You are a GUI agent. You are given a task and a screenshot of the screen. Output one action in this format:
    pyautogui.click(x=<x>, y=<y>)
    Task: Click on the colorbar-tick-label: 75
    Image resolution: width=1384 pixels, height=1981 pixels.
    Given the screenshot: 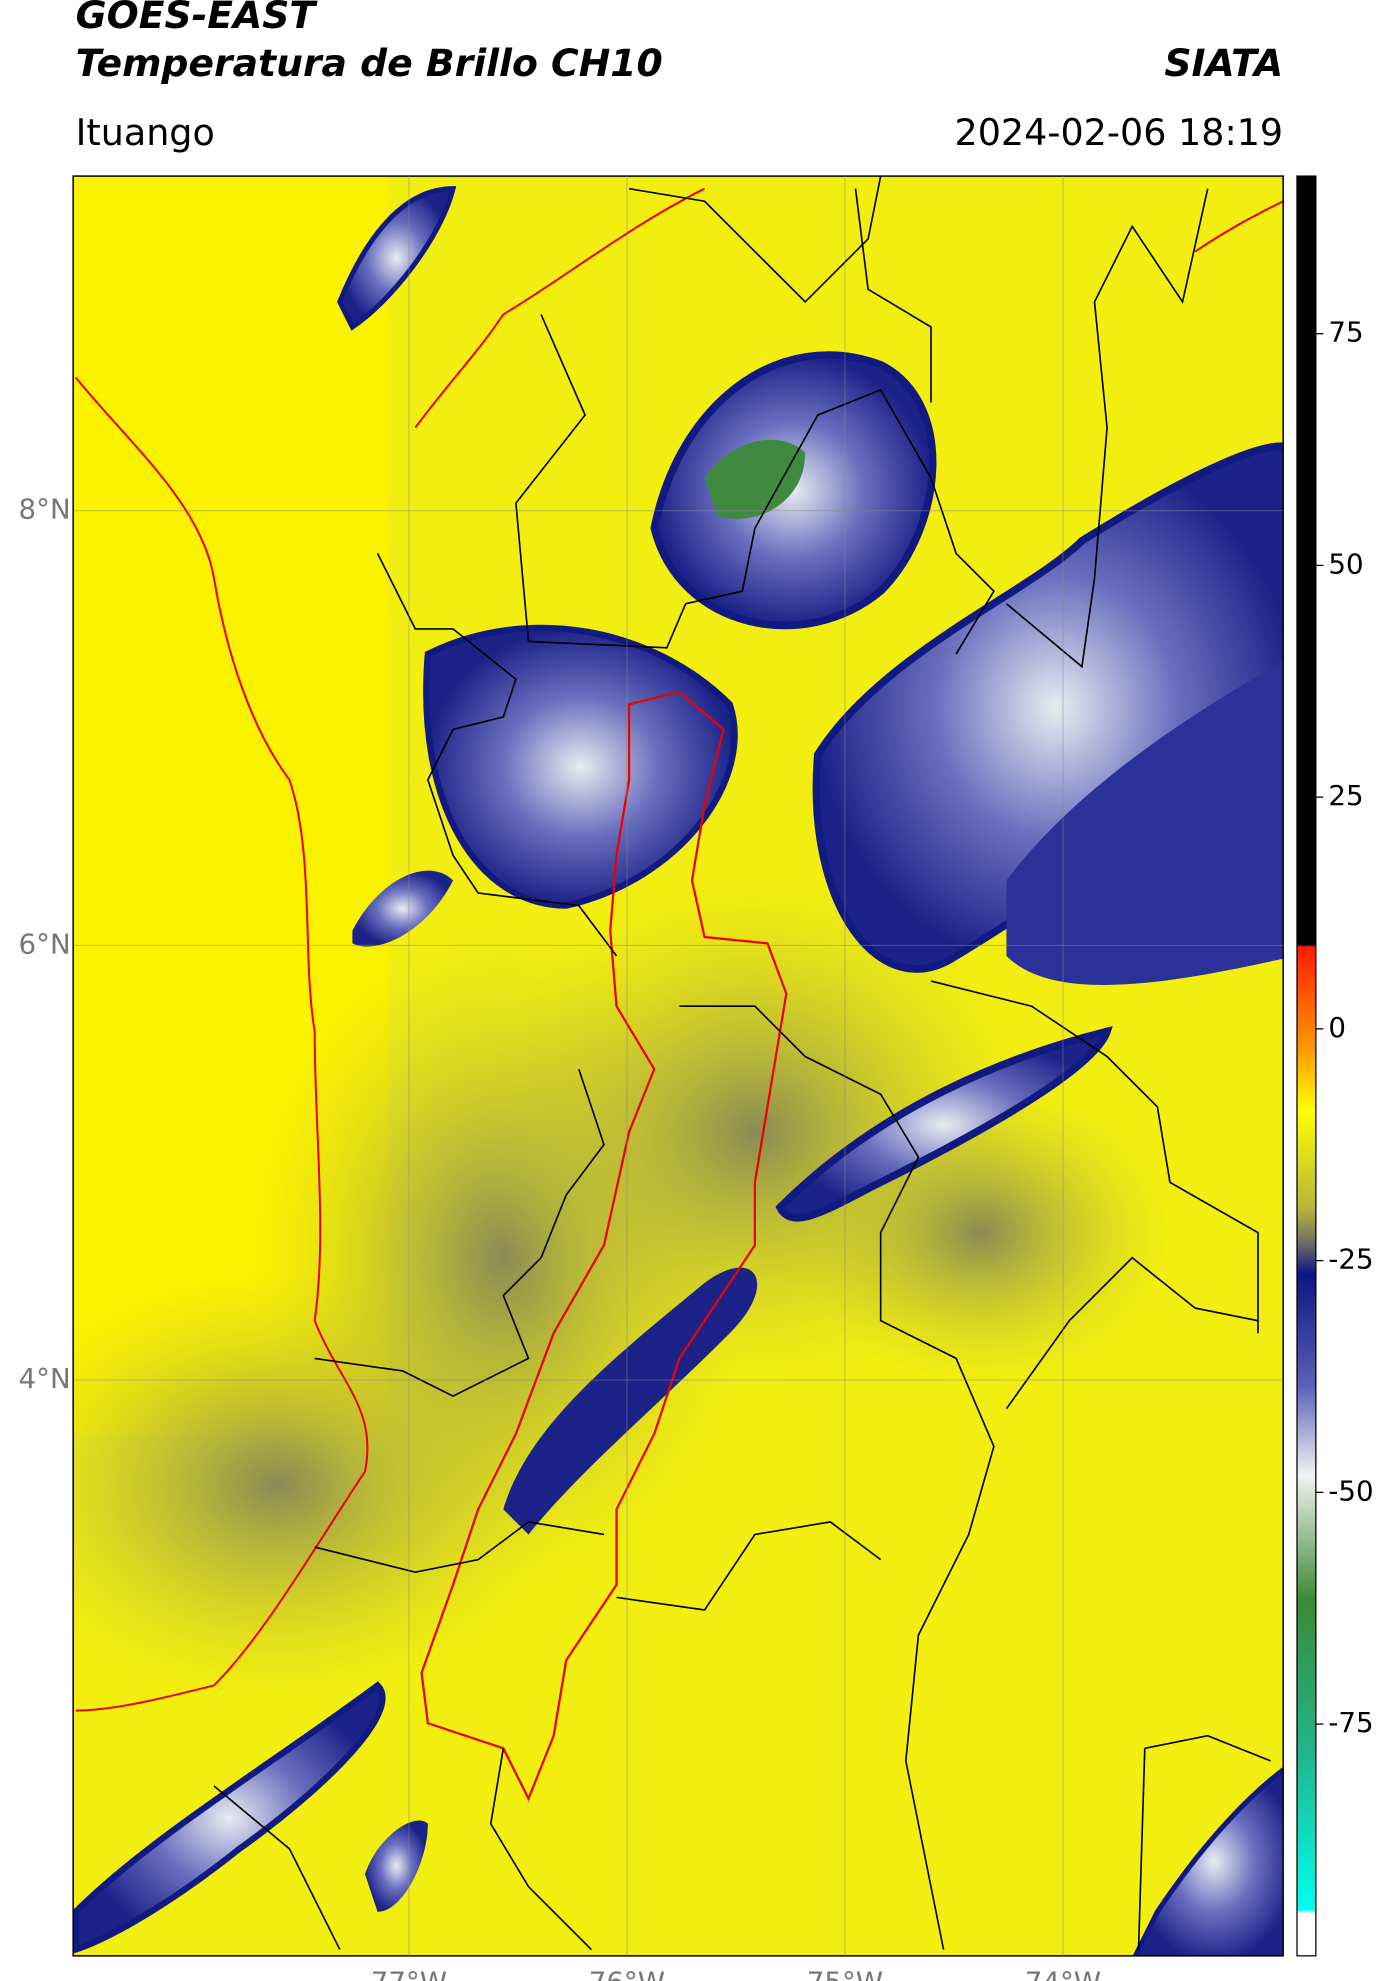 What is the action you would take?
    pyautogui.click(x=1345, y=332)
    